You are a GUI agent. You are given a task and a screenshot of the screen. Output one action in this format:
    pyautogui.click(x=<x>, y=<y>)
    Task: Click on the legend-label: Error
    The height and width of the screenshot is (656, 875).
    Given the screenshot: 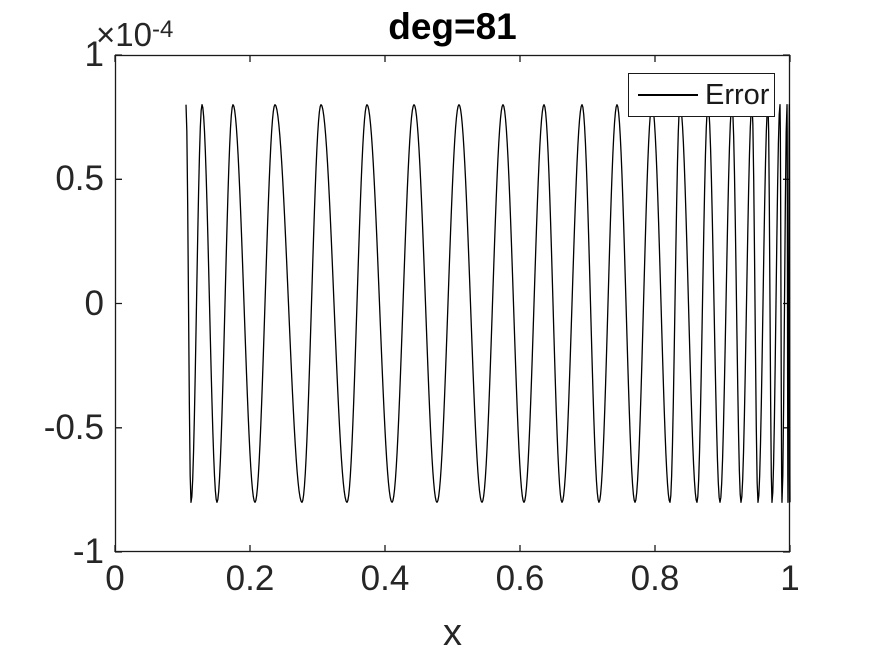 What is the action you would take?
    pyautogui.click(x=737, y=95)
    